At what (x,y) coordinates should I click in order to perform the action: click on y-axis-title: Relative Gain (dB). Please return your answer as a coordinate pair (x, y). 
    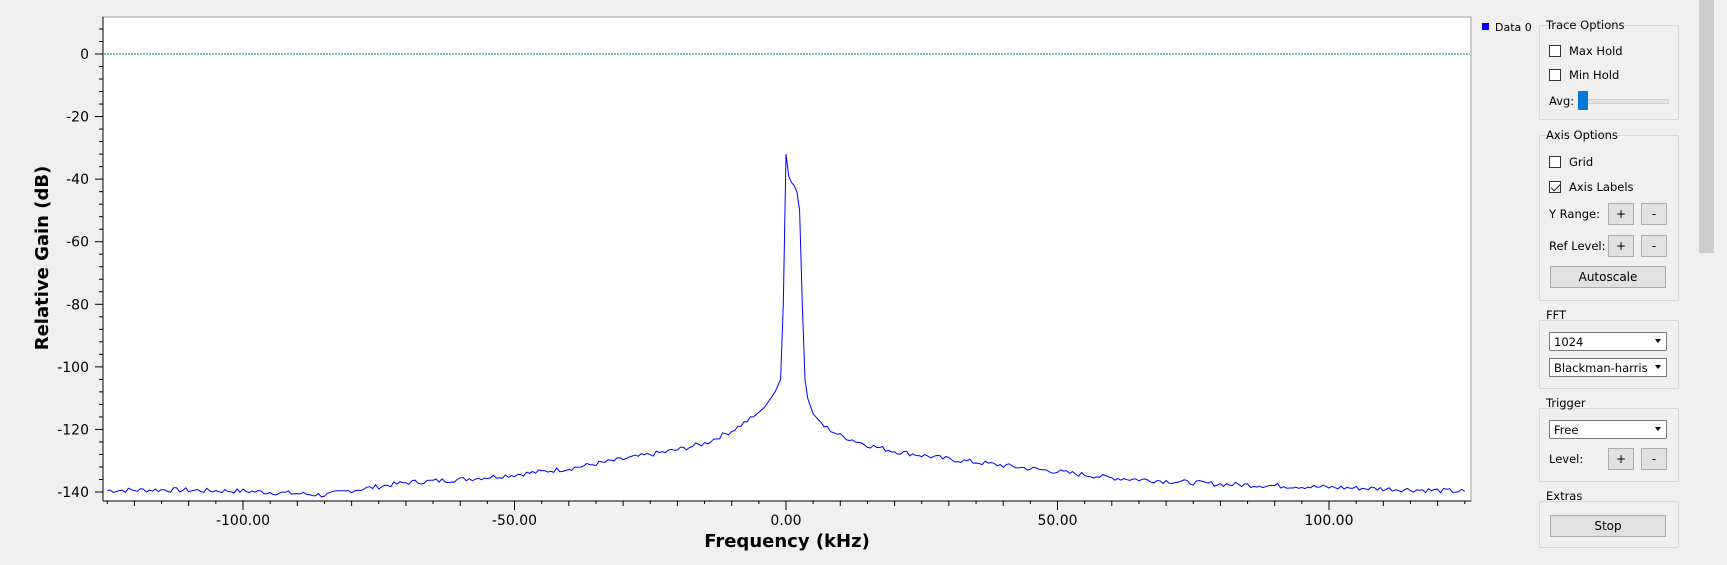
    Looking at the image, I should click on (42, 258).